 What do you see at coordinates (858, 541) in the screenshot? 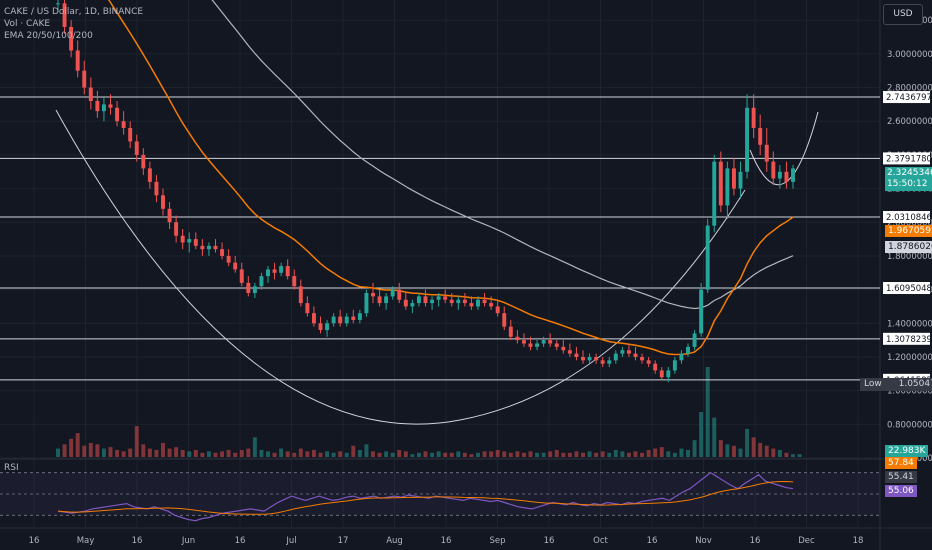
I see `time-tick-label: 18` at bounding box center [858, 541].